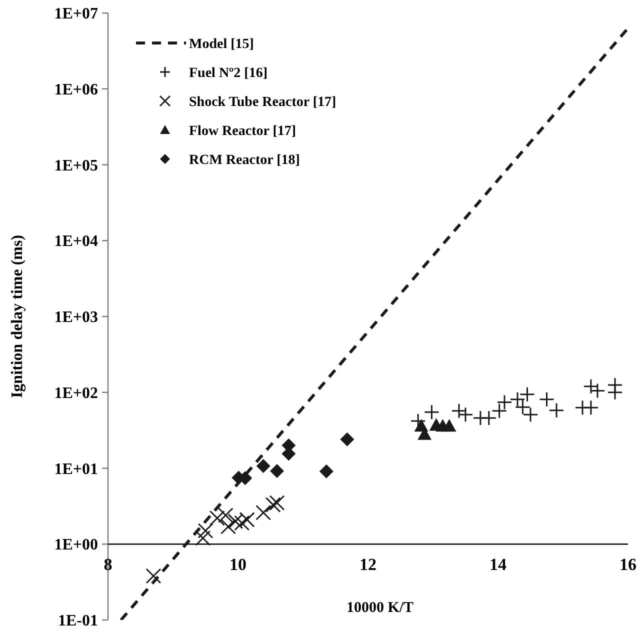 The image size is (642, 632). I want to click on y-tick-label: 1E+06, so click(76, 89).